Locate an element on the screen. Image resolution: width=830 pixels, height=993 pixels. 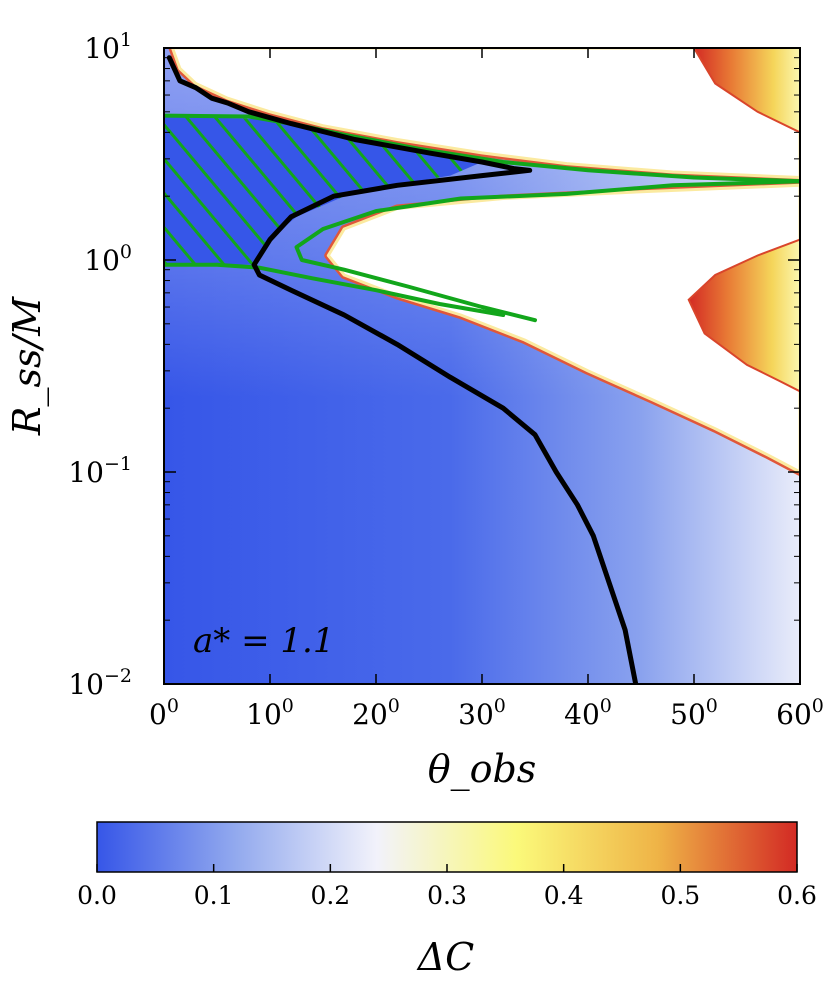
x-tick-label: 500 is located at coordinates (694, 713).